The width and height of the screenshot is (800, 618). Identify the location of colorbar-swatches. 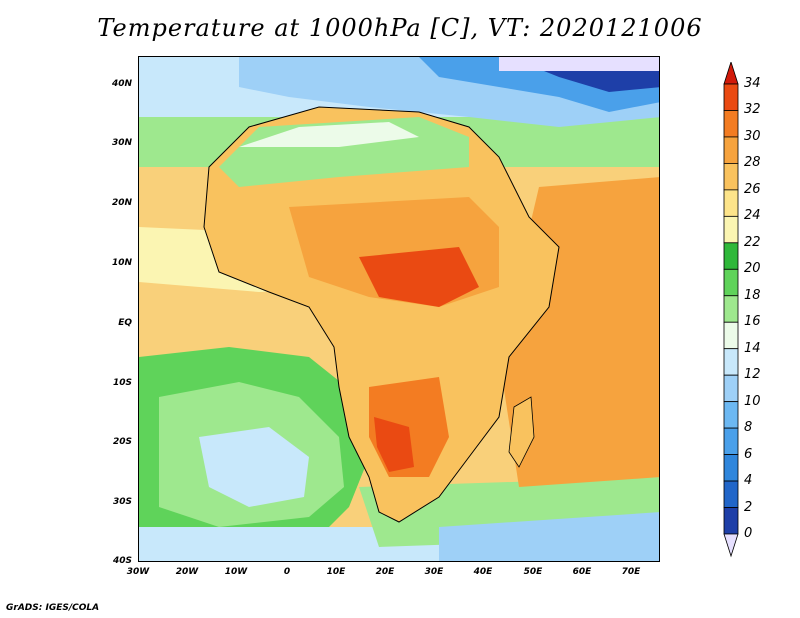
(731, 309).